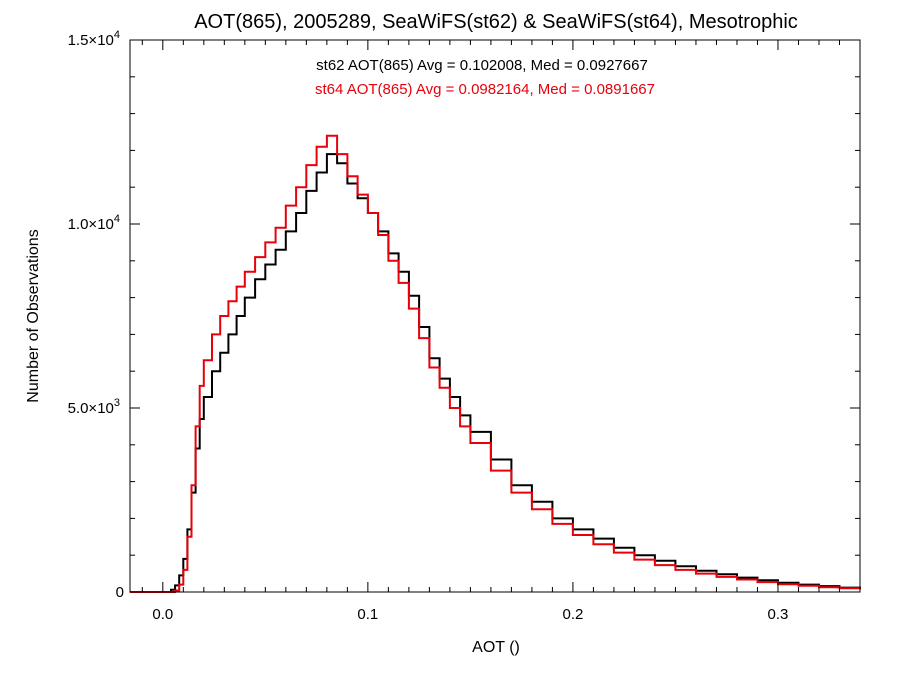  Describe the element at coordinates (496, 647) in the screenshot. I see `x-axis-label: AOT ()` at that location.